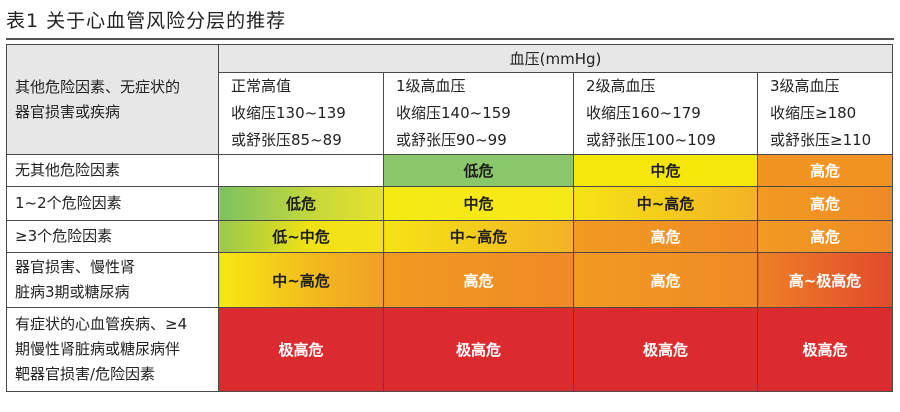  What do you see at coordinates (555, 58) in the screenshot?
I see `blood-pressure-header: 血压(mmHg)` at bounding box center [555, 58].